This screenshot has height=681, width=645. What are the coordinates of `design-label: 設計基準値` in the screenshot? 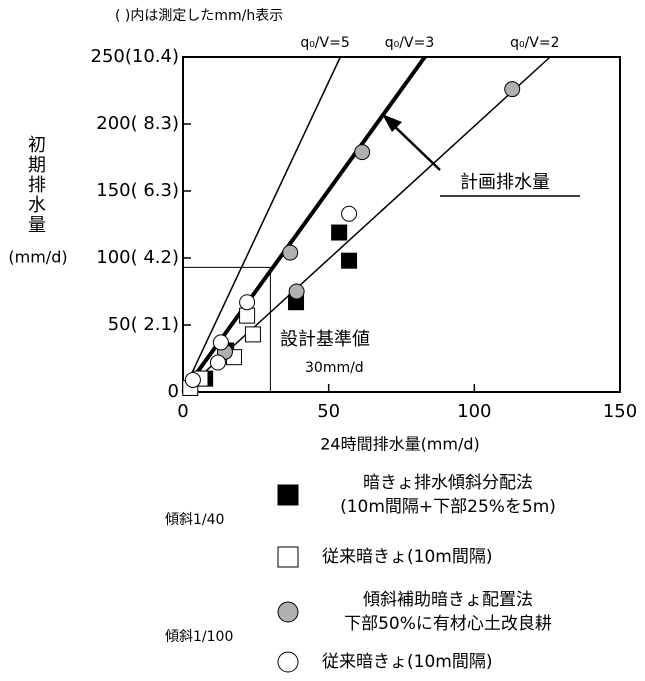 It's located at (325, 339).